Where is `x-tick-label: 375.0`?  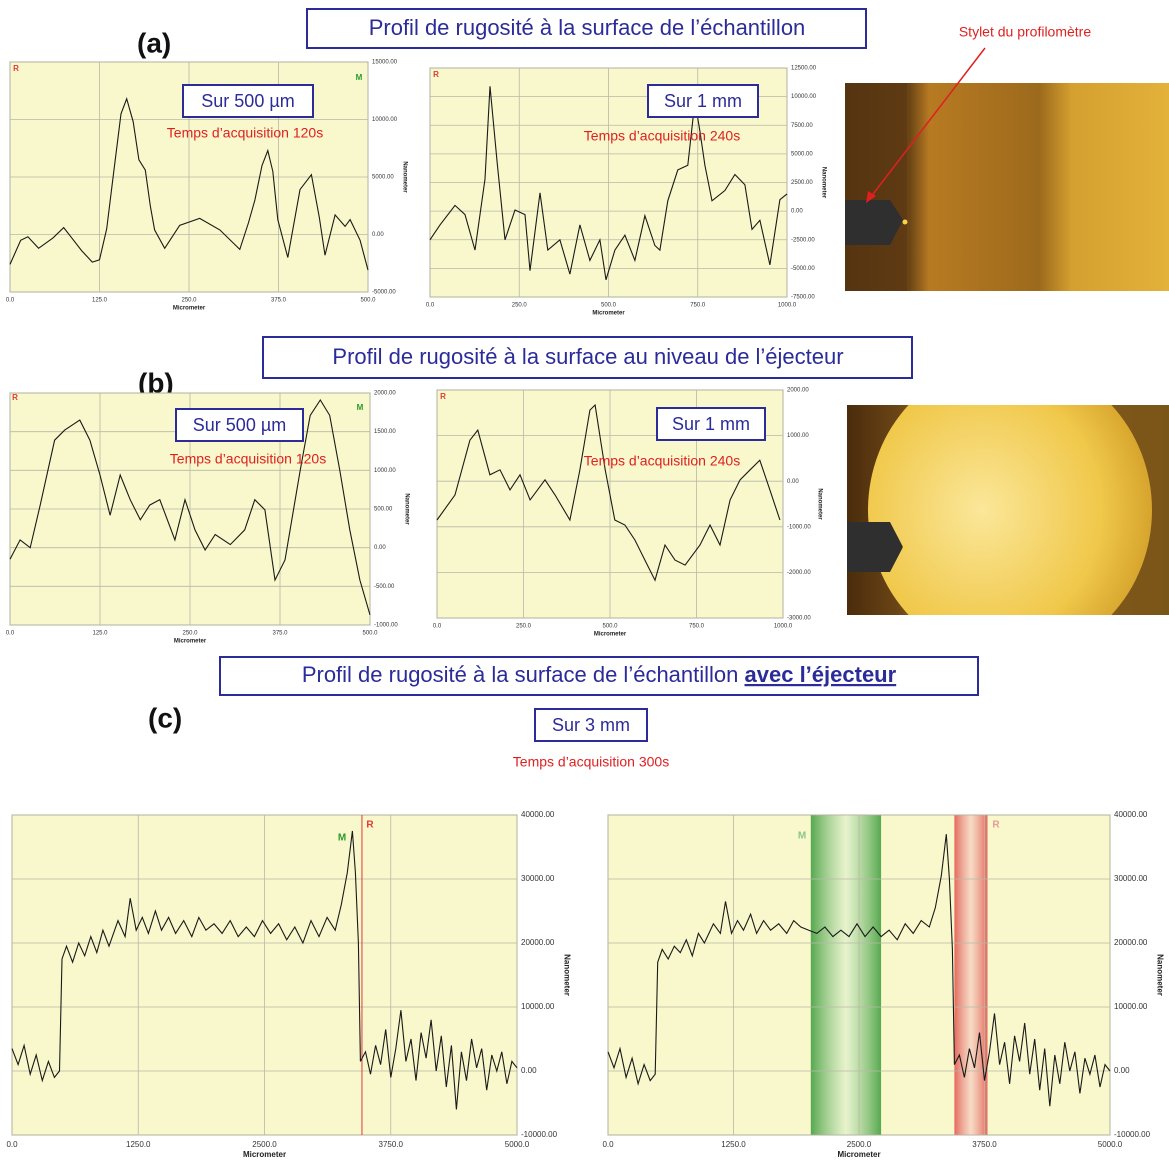 x-tick-label: 375.0 is located at coordinates (280, 634).